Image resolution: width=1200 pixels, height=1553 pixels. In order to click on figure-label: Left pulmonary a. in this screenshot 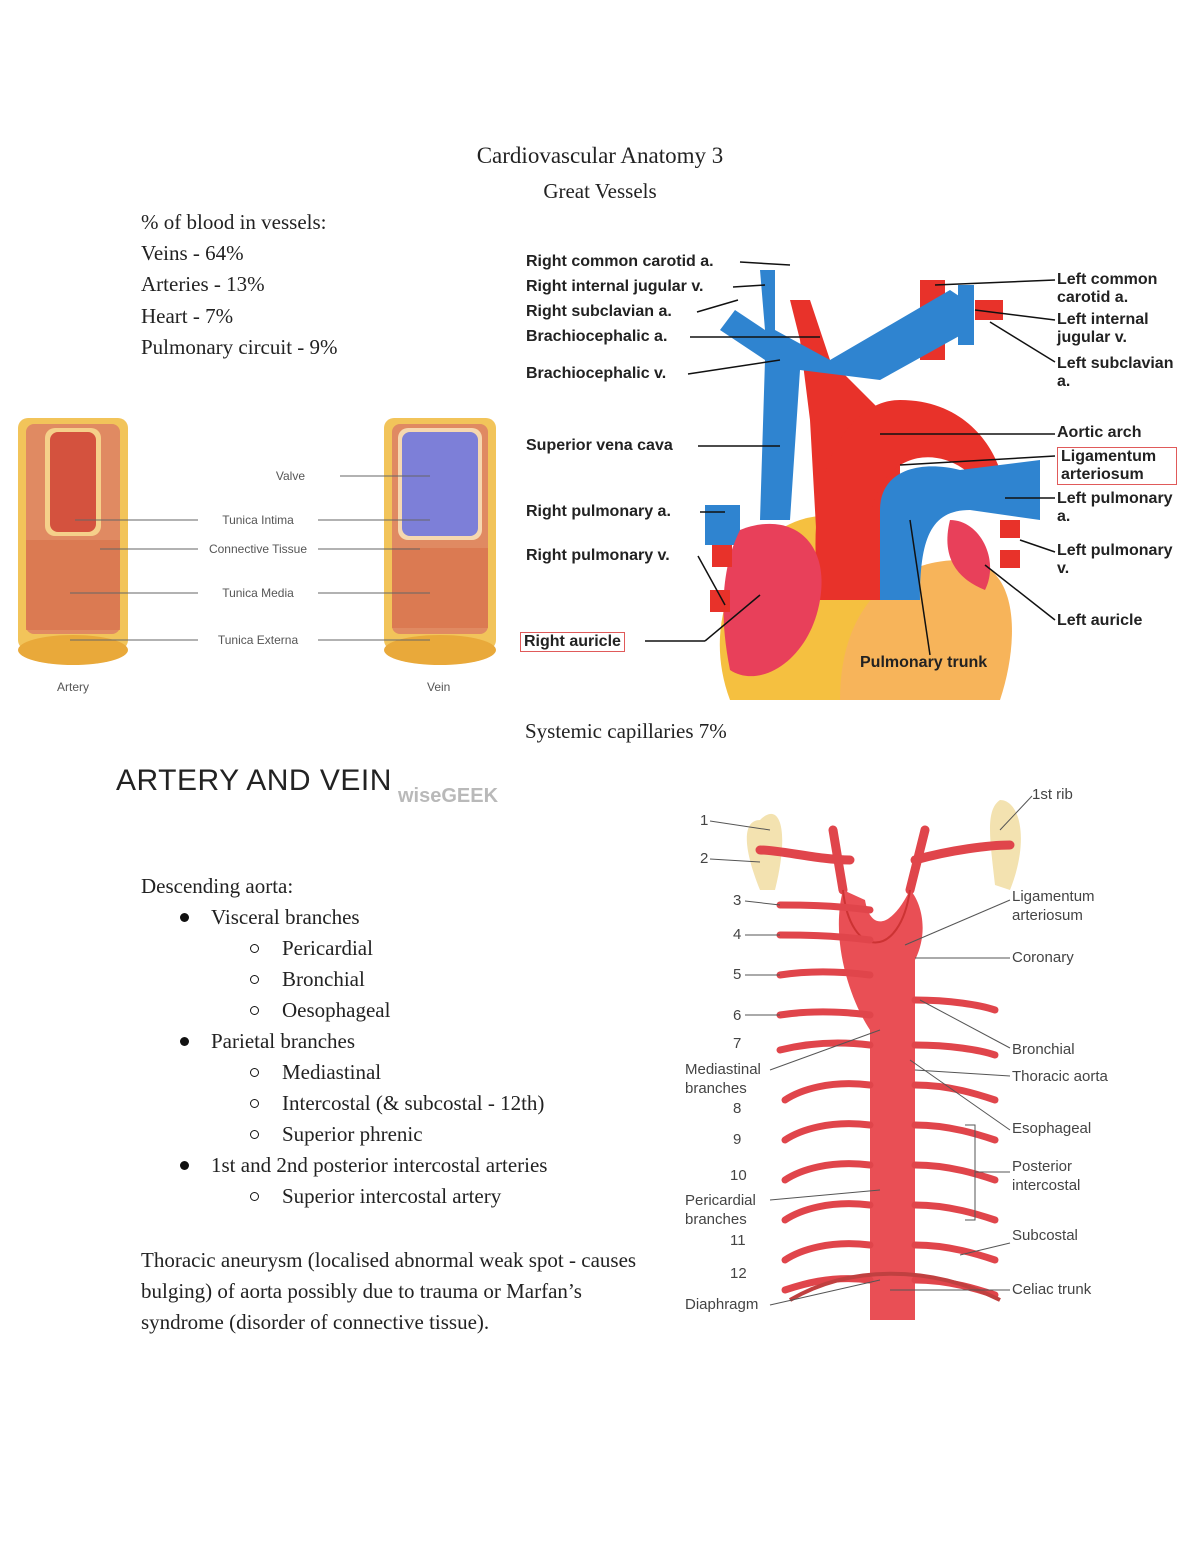, I will do `click(1115, 507)`.